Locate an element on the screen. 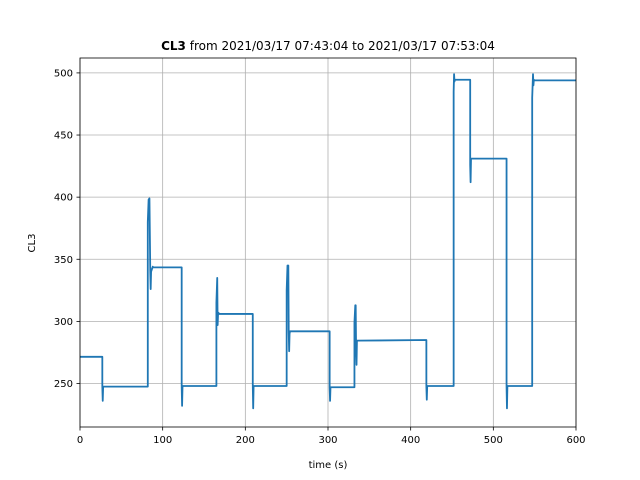  x-tick-label: 400 is located at coordinates (410, 440).